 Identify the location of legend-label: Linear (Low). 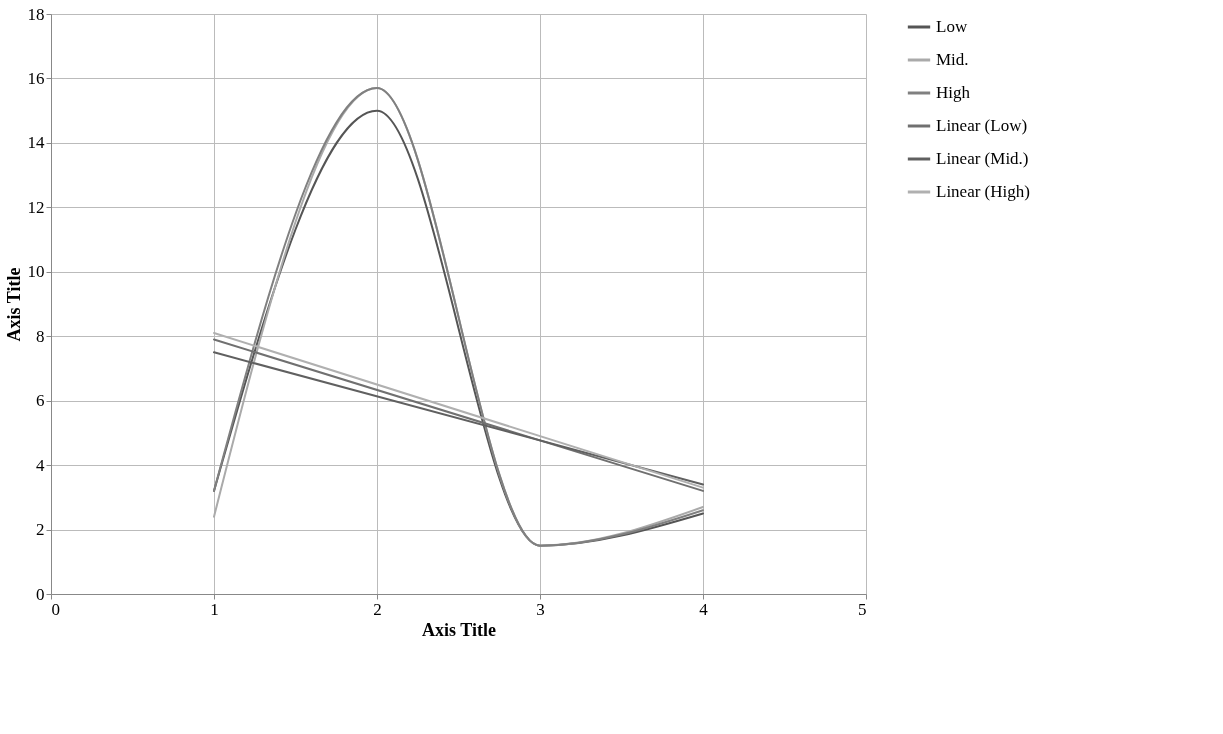
(982, 125).